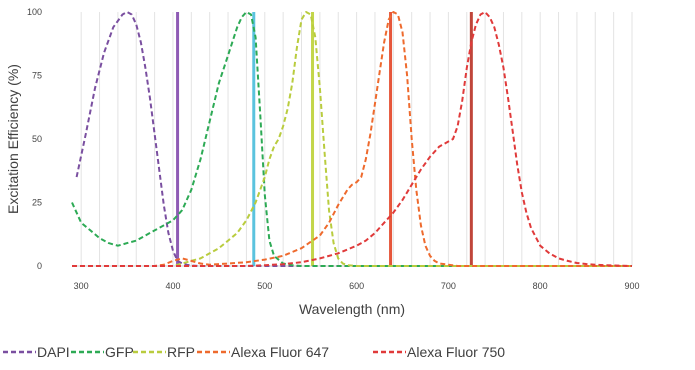 This screenshot has width=695, height=370. What do you see at coordinates (119, 352) in the screenshot?
I see `legend-label: GFP` at bounding box center [119, 352].